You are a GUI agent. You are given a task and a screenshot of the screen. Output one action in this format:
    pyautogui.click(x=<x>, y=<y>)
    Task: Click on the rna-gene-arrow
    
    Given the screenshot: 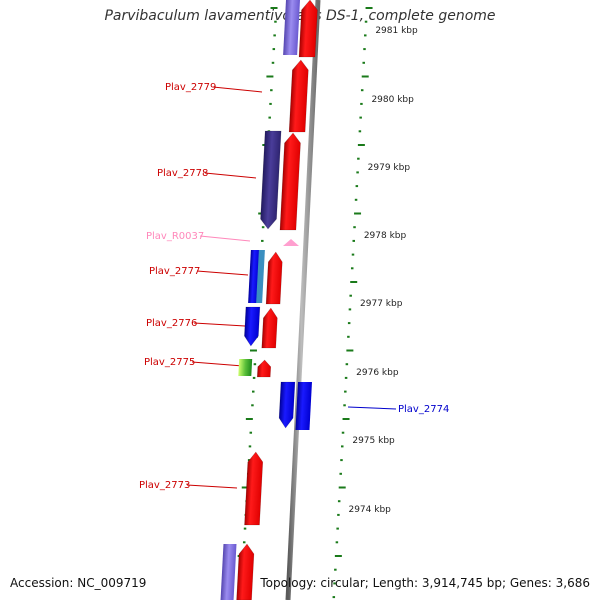 What is the action you would take?
    pyautogui.click(x=291, y=242)
    